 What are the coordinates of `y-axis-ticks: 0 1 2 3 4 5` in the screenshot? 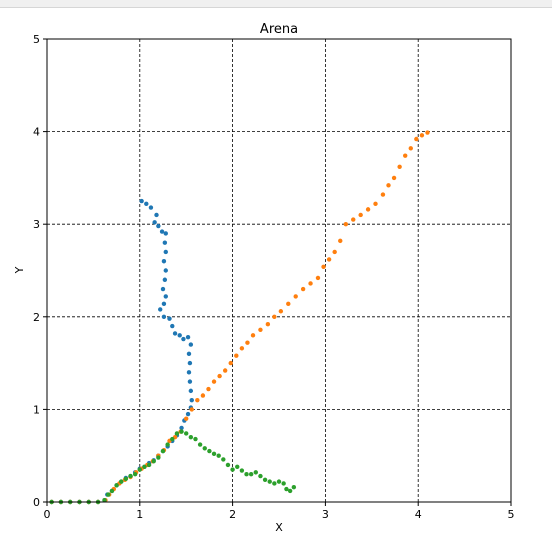 It's located at (40, 271).